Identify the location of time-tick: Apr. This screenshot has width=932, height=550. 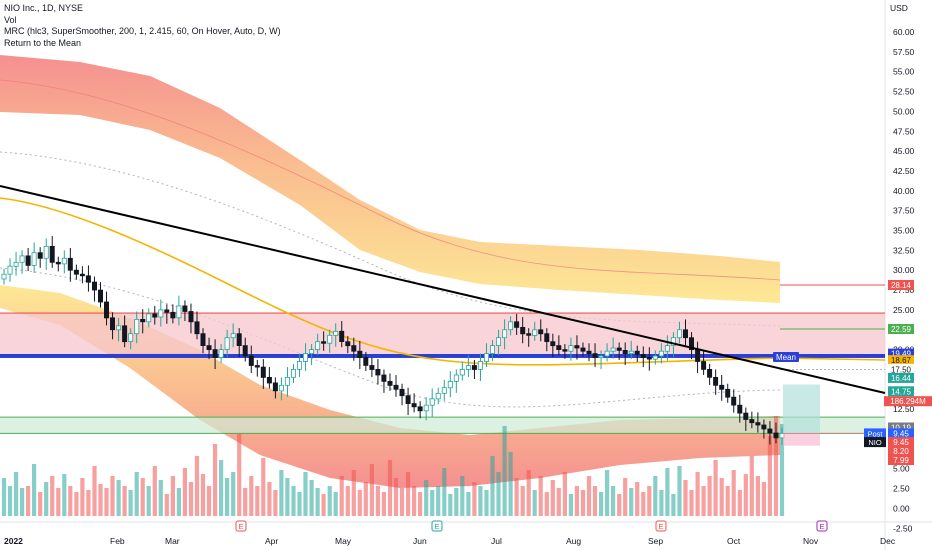
(271, 541).